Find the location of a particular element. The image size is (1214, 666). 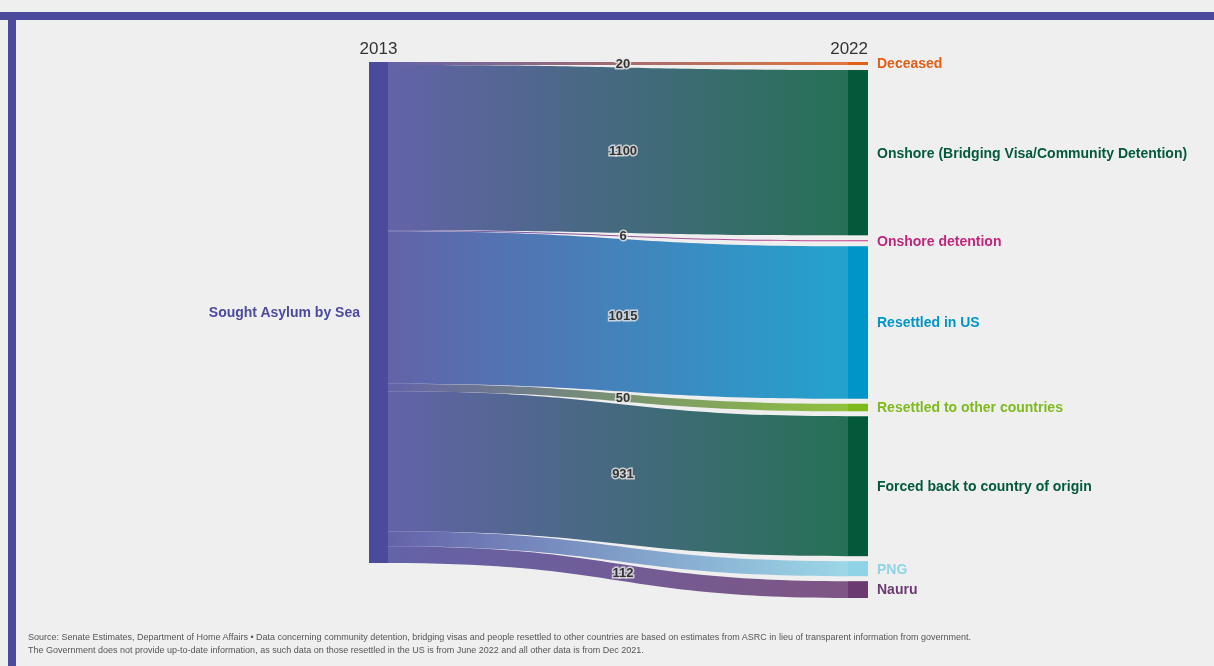

category-label: Forced back to country of origin is located at coordinates (984, 486).